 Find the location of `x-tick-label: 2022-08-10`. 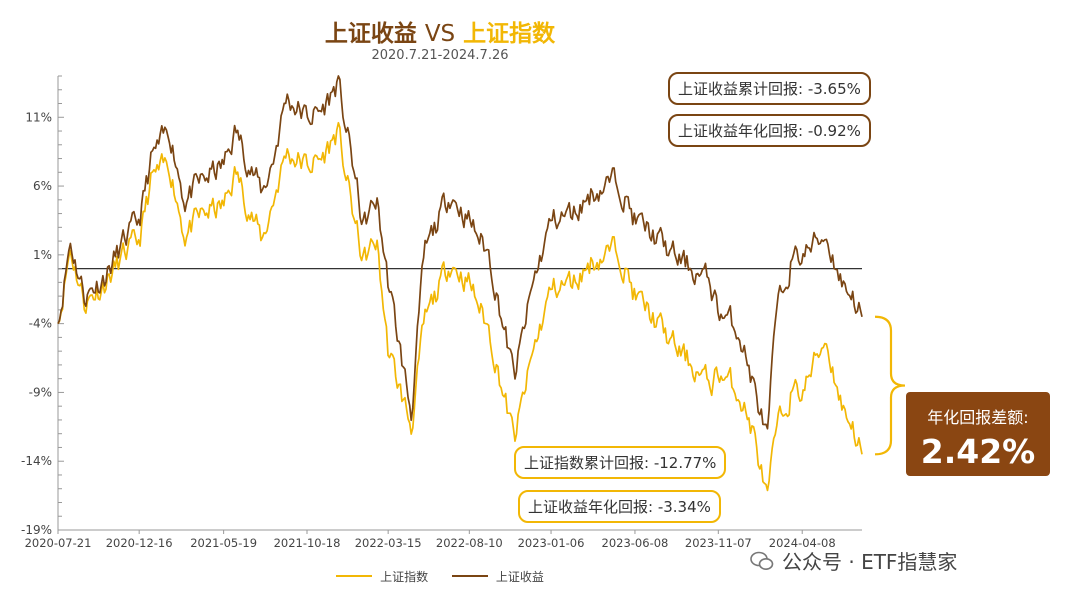

x-tick-label: 2022-08-10 is located at coordinates (469, 543).